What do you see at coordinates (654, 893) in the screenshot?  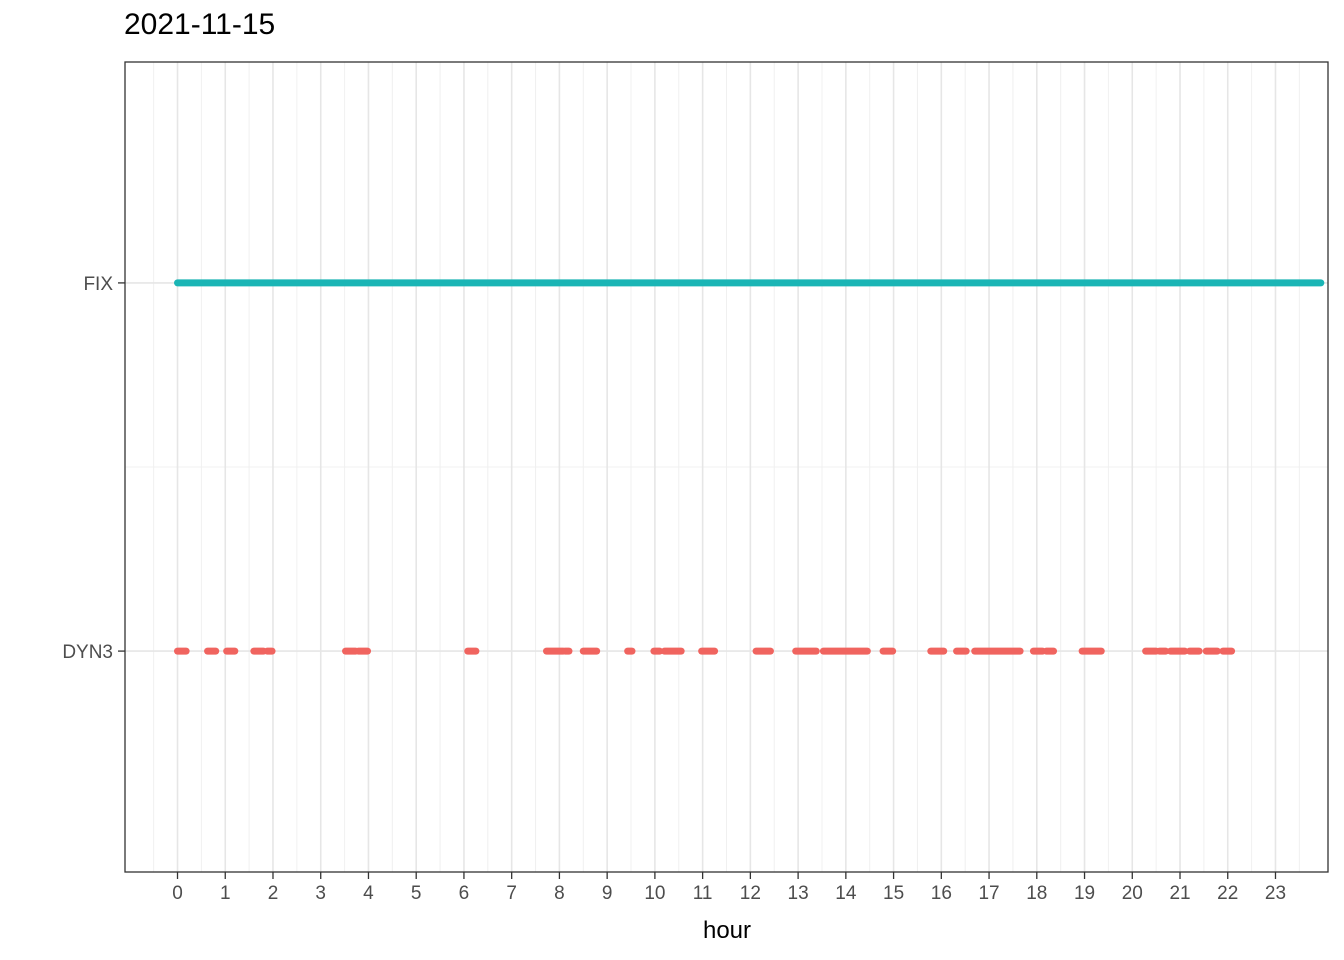 I see `x-tick-label: 10` at bounding box center [654, 893].